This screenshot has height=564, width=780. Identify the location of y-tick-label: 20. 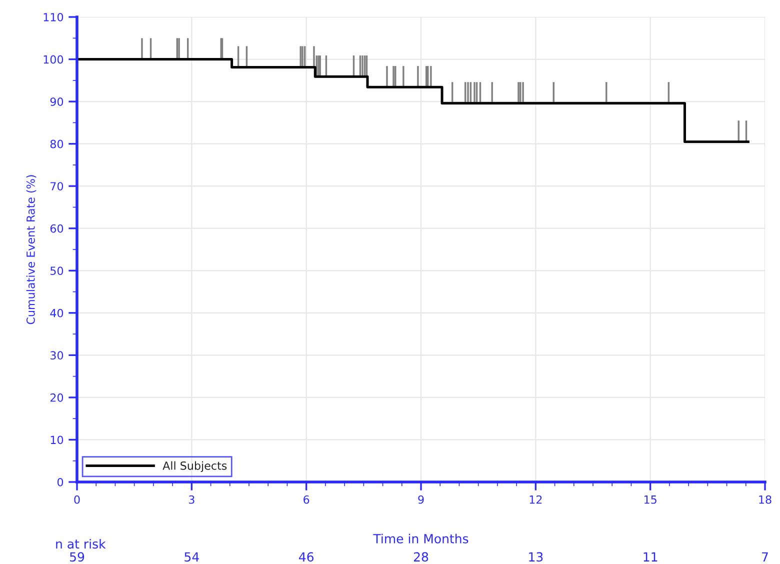
(57, 397).